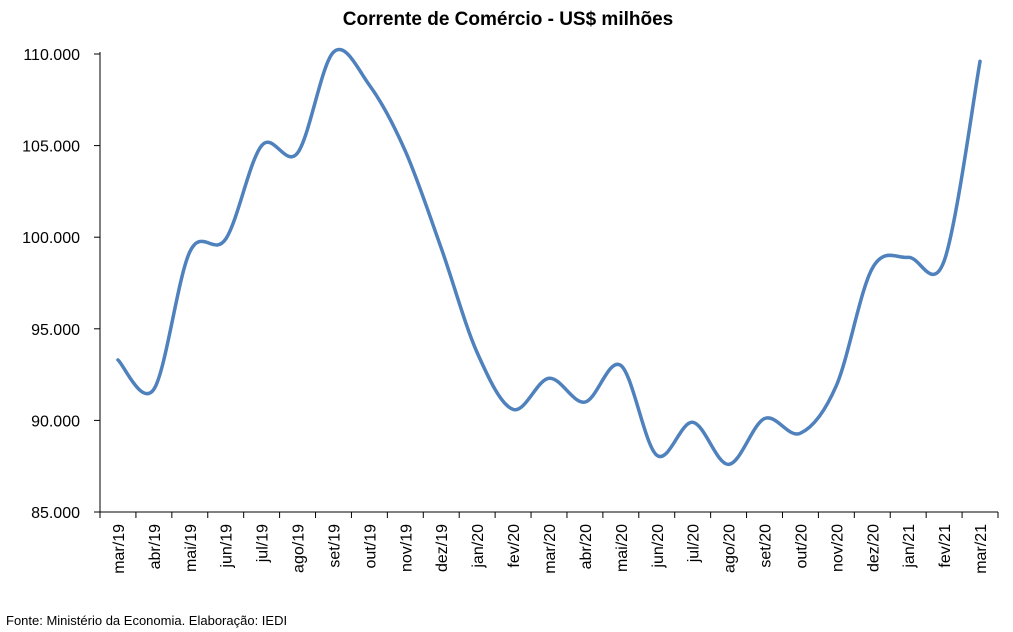  What do you see at coordinates (406, 548) in the screenshot?
I see `x-tick-label: nov/19` at bounding box center [406, 548].